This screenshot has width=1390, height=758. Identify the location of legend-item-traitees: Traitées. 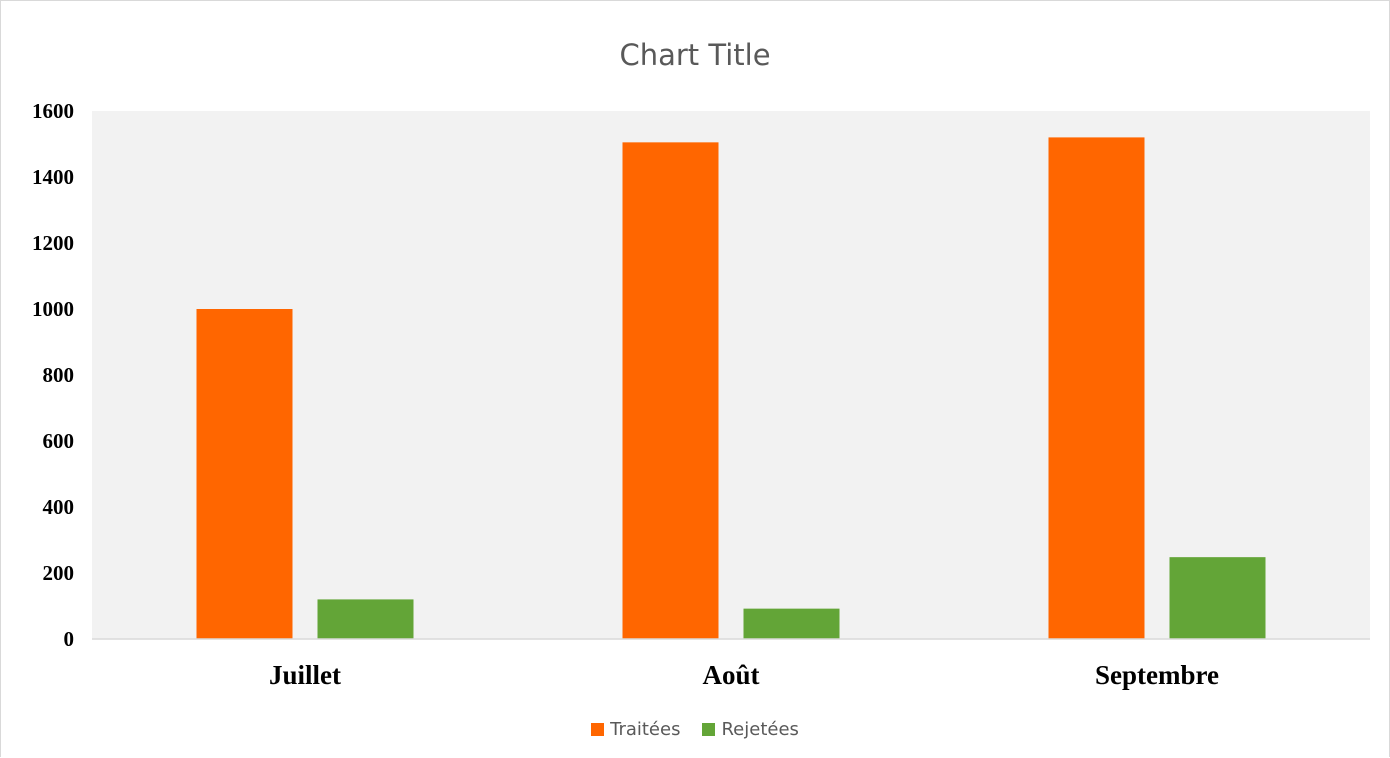
(635, 729).